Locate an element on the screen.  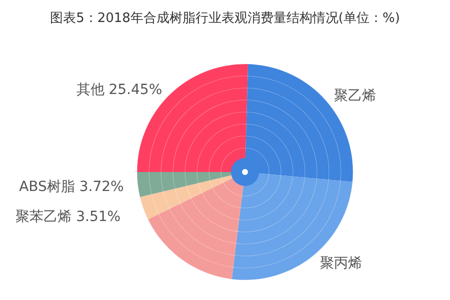
slice-label: 聚乙烯 is located at coordinates (355, 96).